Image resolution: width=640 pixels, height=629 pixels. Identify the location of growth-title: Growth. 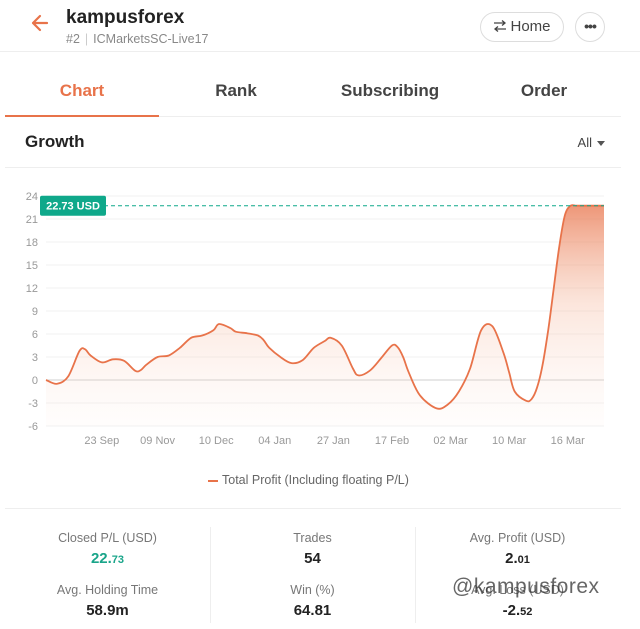
(55, 141).